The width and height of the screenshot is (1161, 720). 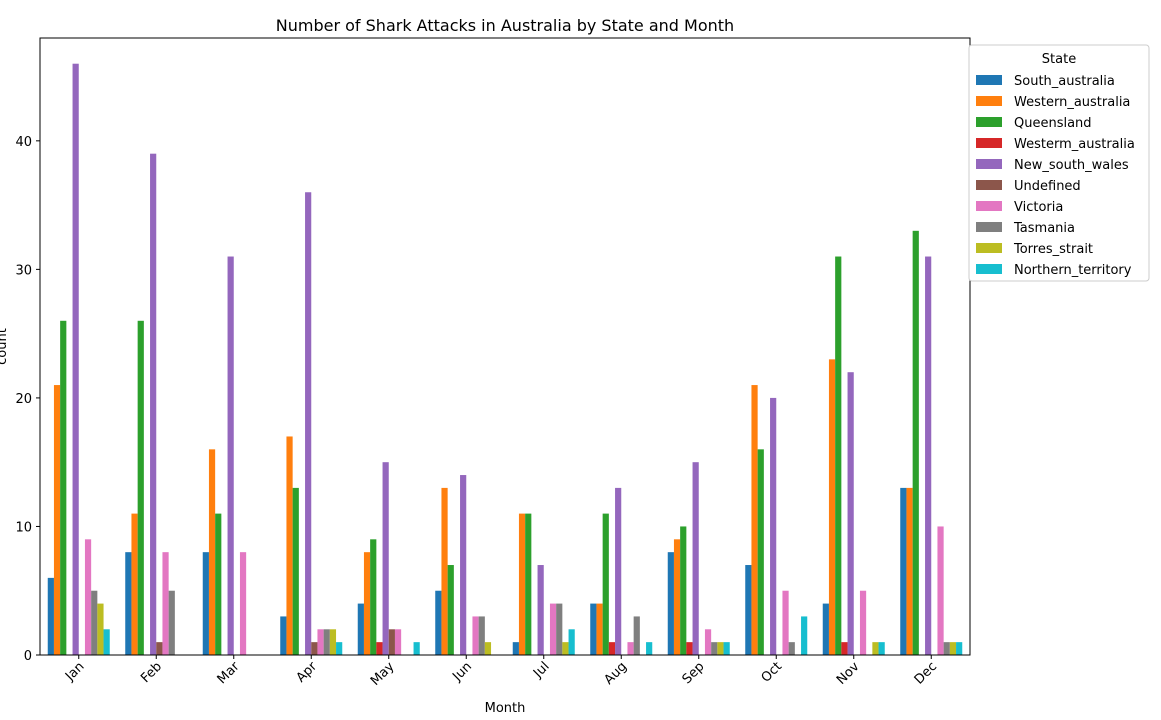 I want to click on bar-Victoria-Jun, so click(x=475, y=635).